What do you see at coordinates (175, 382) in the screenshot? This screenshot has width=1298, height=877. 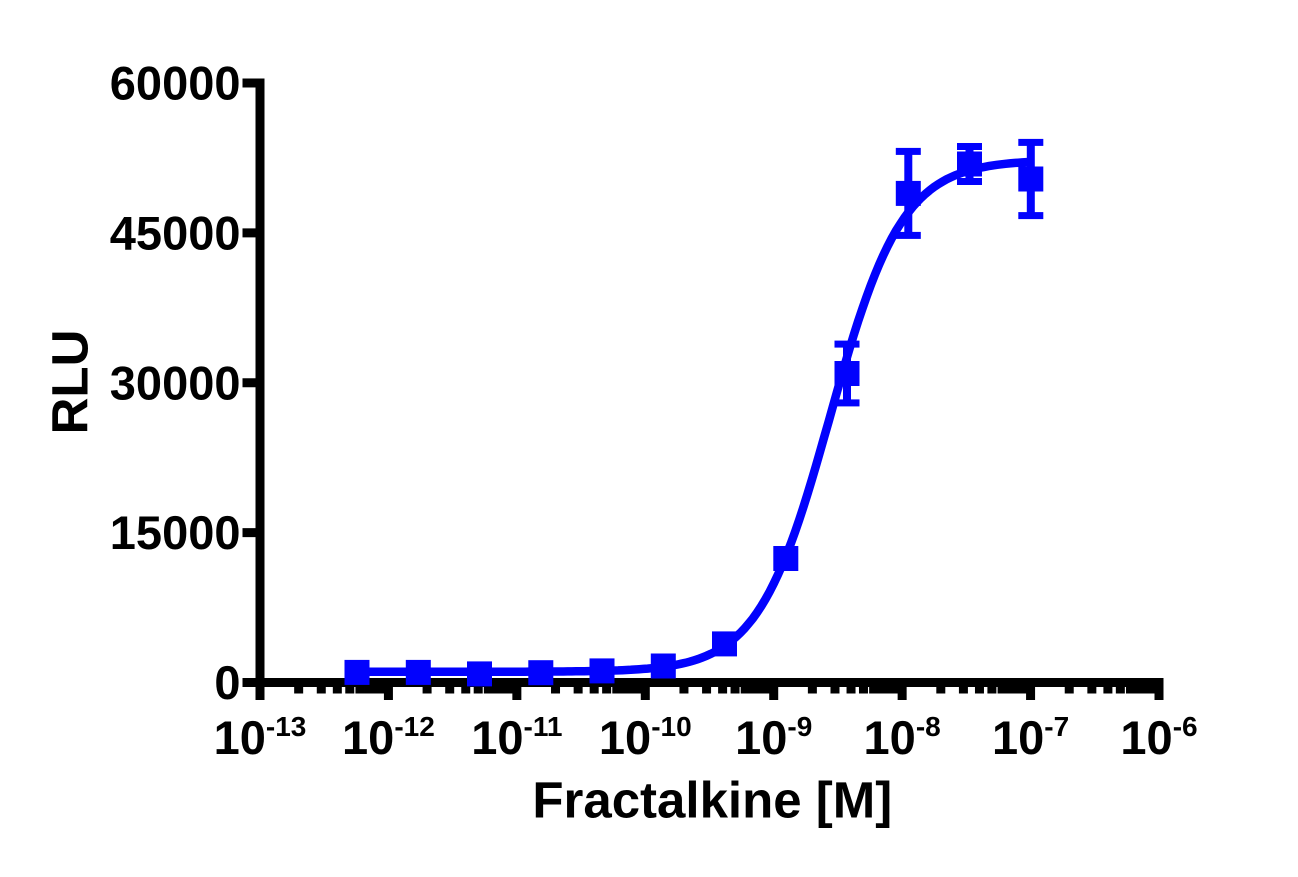 I see `svg-text: 30000` at bounding box center [175, 382].